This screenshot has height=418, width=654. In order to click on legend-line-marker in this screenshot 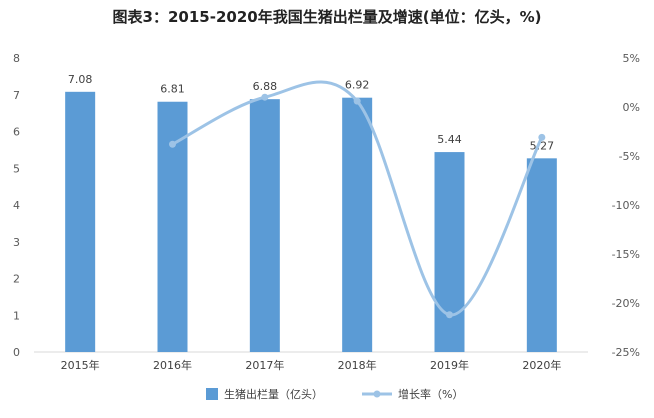, I will do `click(377, 394)`.